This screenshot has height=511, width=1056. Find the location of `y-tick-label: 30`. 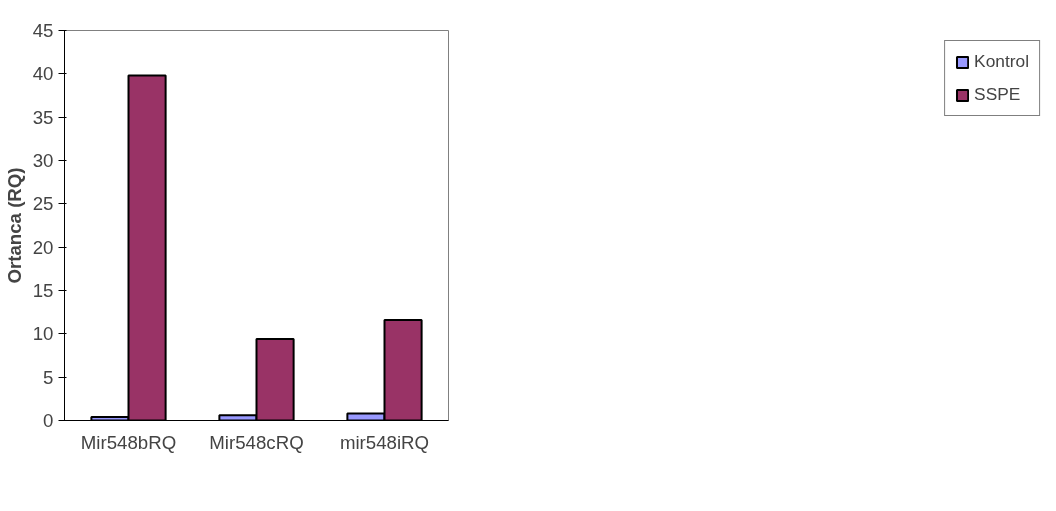

y-tick-label: 30 is located at coordinates (43, 160).